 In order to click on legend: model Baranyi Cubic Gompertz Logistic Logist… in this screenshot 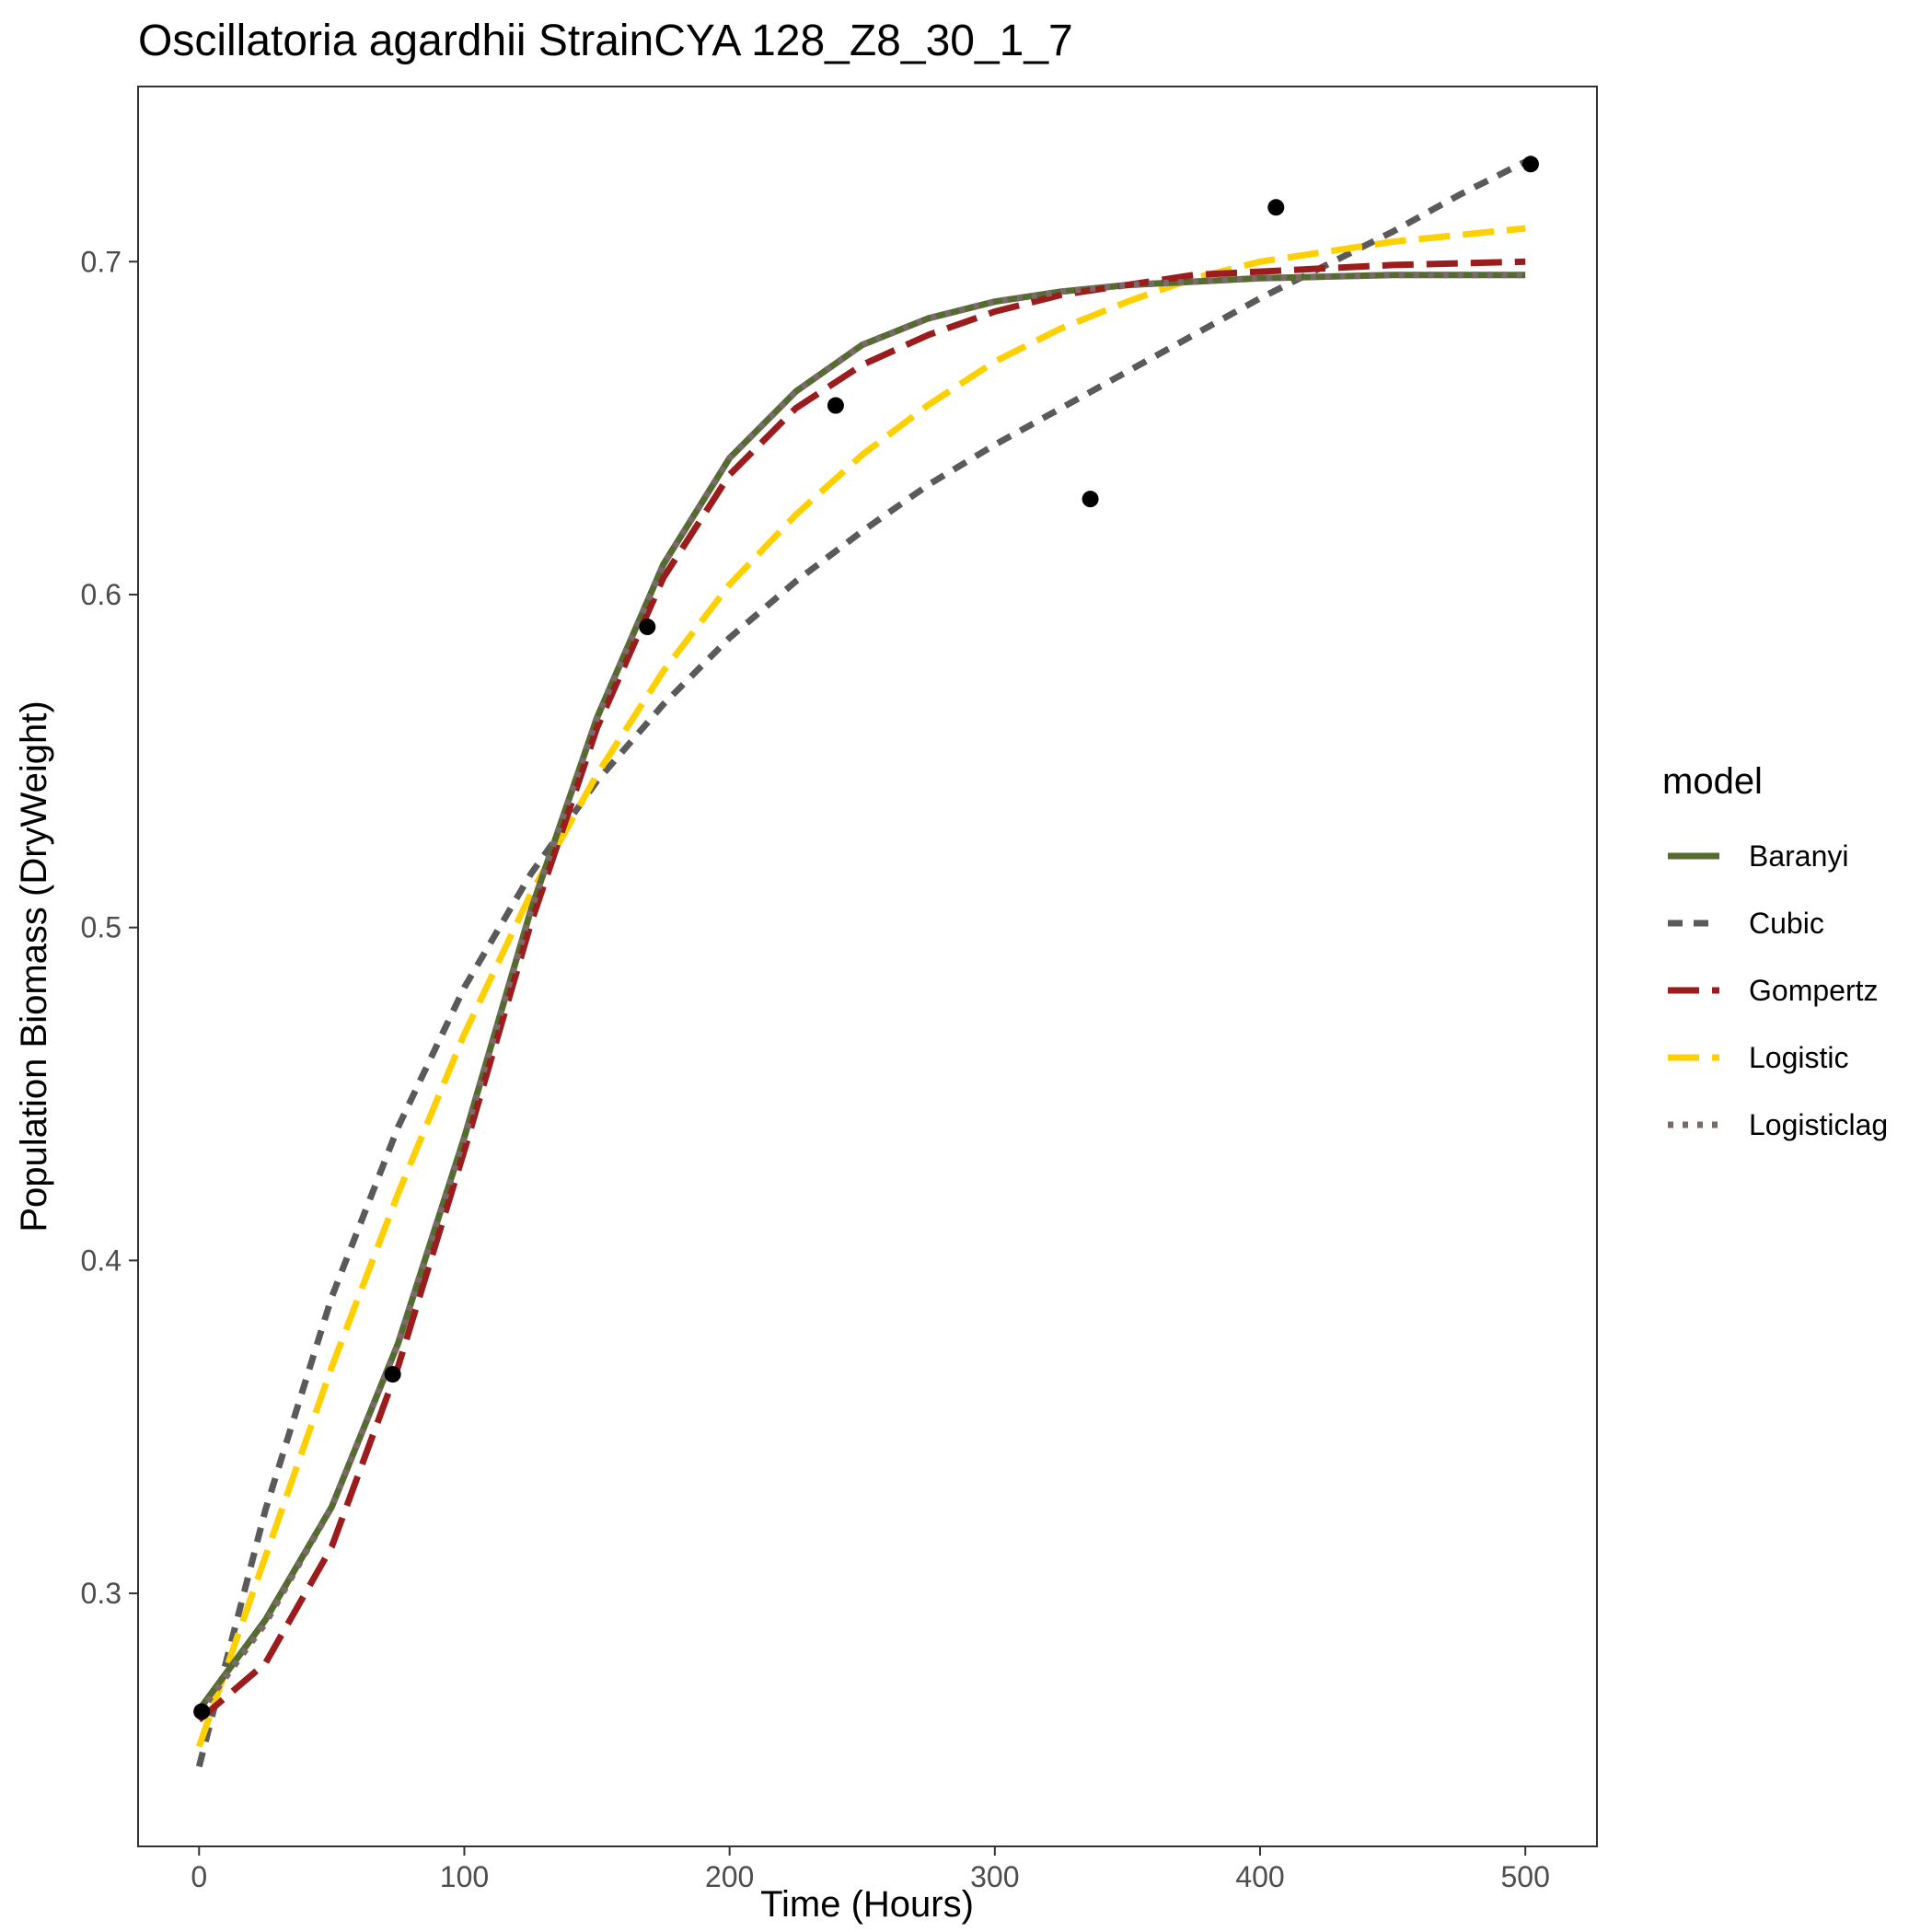, I will do `click(1775, 951)`.